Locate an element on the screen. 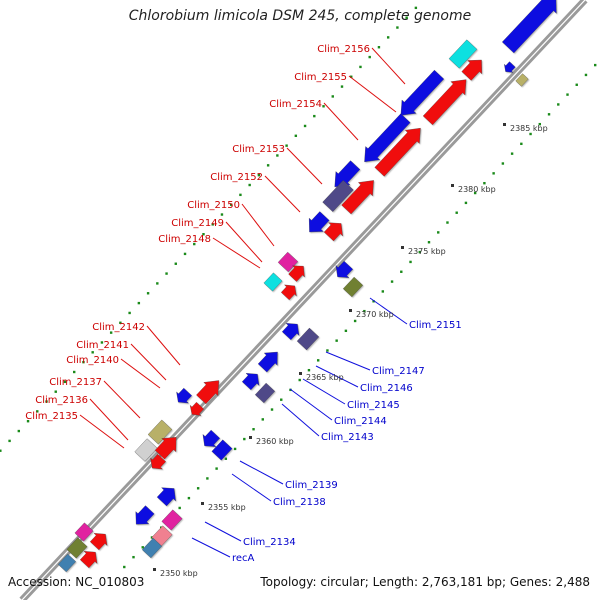 Image resolution: width=600 pixels, height=600 pixels. gene-label-blue: Clim_2143 is located at coordinates (347, 437).